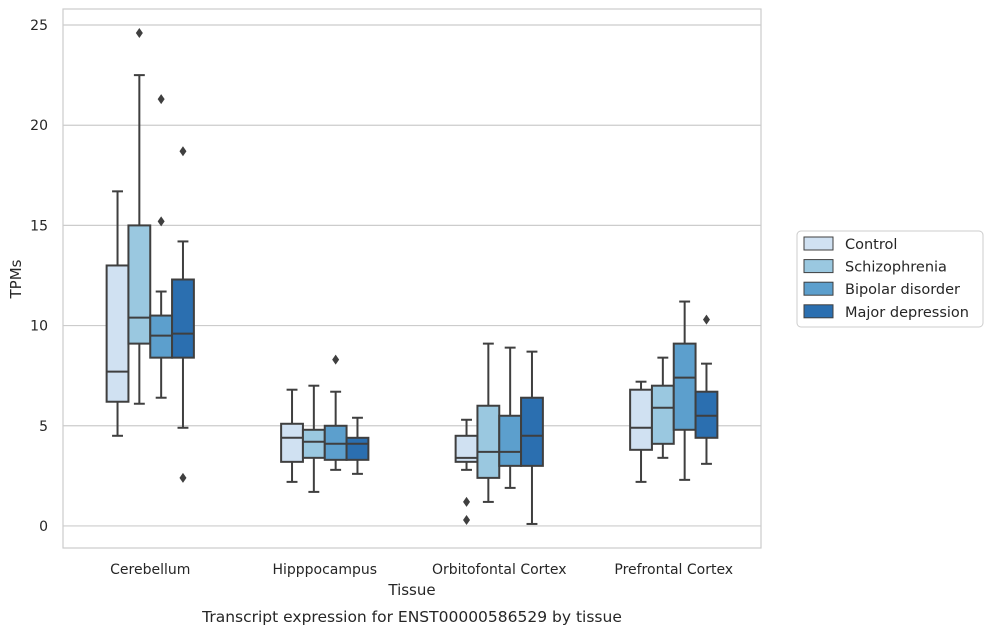  What do you see at coordinates (39, 276) in the screenshot?
I see `y-tick-labels: 0 5 10 15 20 25` at bounding box center [39, 276].